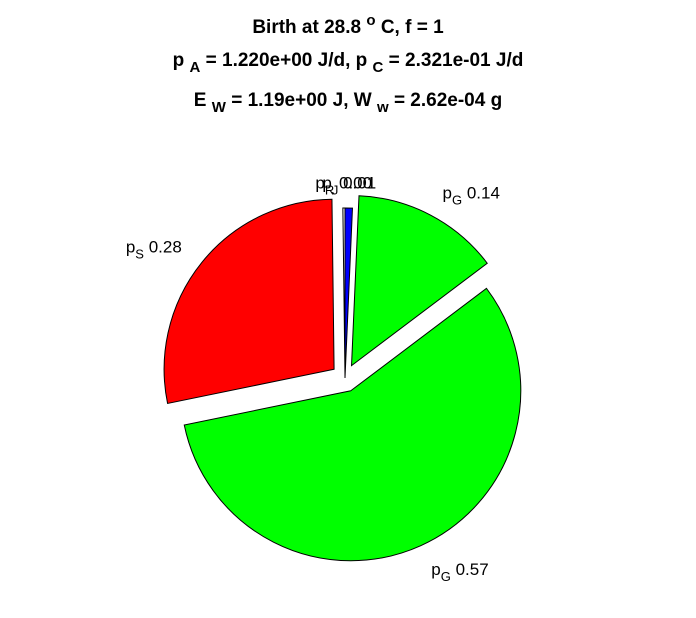  Describe the element at coordinates (179, 60) in the screenshot. I see `title-pa-symbol: p` at that location.